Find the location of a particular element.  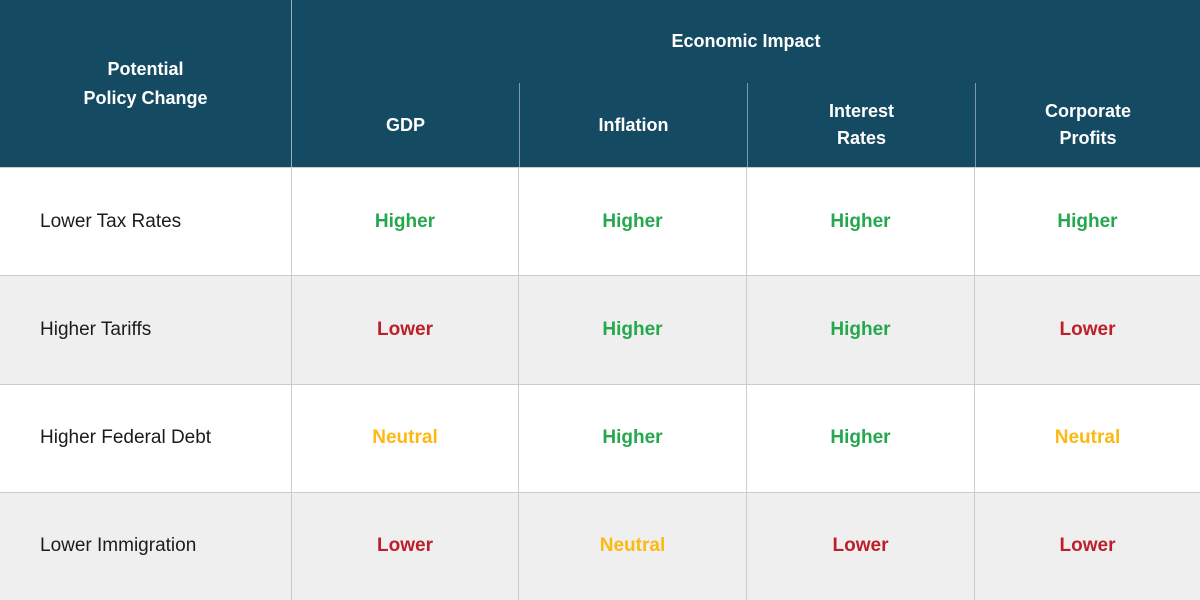

impact-value-gdp: Neutral is located at coordinates (405, 438).